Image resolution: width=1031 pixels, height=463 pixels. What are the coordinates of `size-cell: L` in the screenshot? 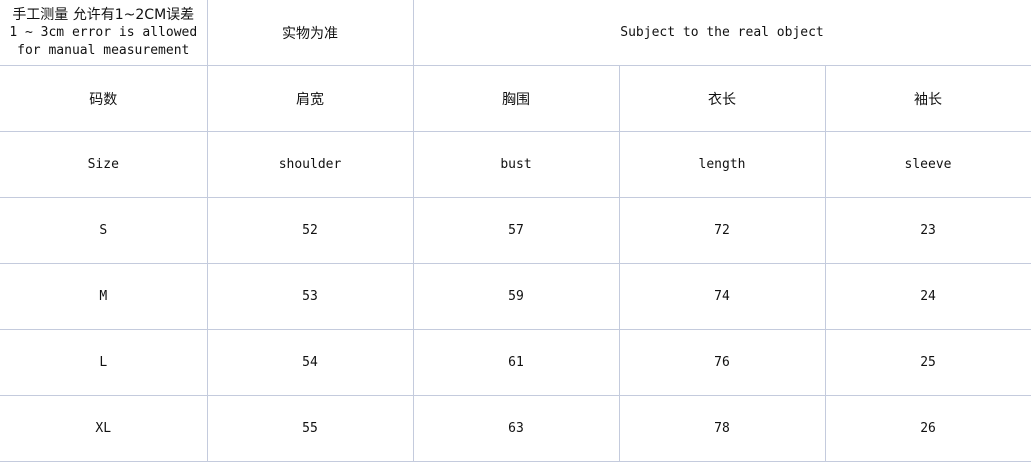 It's located at (104, 362).